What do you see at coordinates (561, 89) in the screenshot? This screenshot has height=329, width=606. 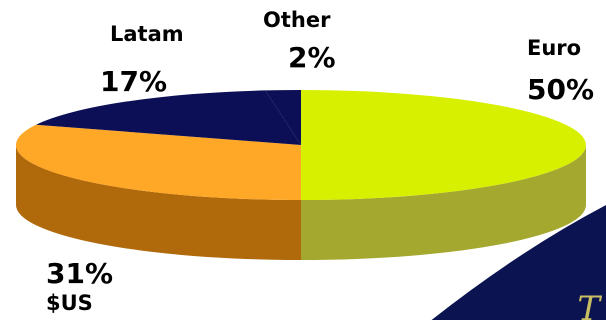 I see `euro-percent-label: 50%` at bounding box center [561, 89].